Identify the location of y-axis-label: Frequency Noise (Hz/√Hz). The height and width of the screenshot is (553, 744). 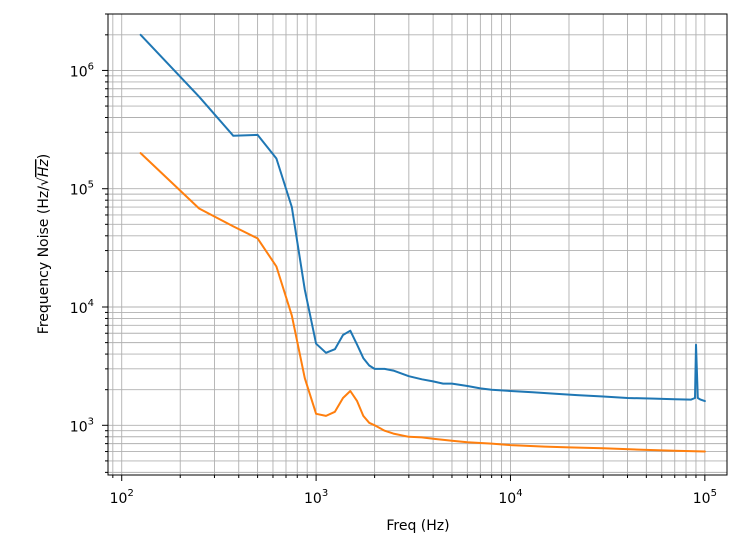
(44, 244).